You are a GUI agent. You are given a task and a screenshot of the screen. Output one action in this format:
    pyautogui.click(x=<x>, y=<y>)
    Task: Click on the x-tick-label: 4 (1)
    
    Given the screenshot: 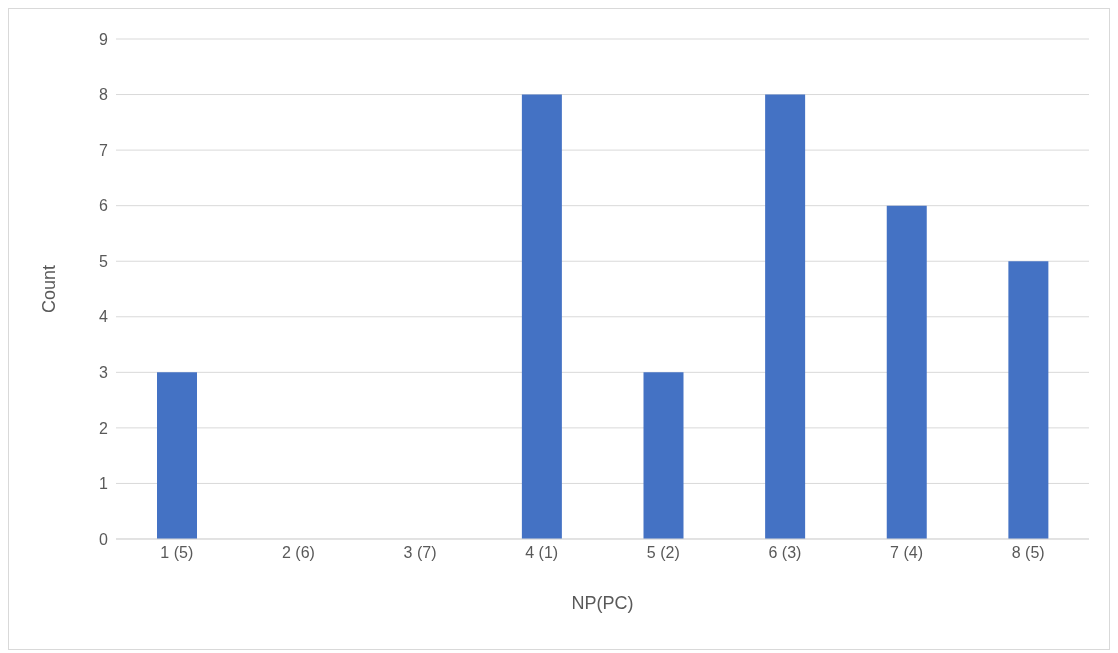 What is the action you would take?
    pyautogui.click(x=542, y=553)
    